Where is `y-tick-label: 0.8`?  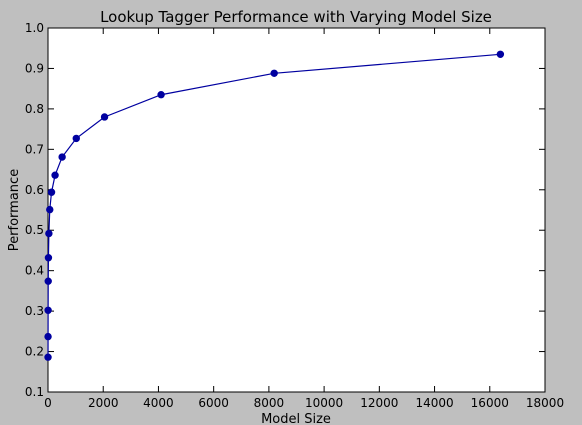 y-tick-label: 0.8 is located at coordinates (34, 109).